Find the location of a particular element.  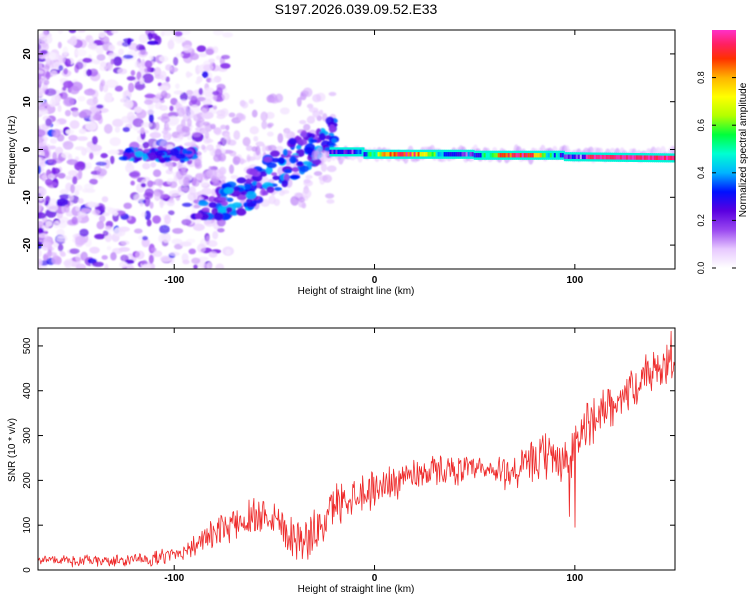

y-tick-label: 100 is located at coordinates (27, 524).